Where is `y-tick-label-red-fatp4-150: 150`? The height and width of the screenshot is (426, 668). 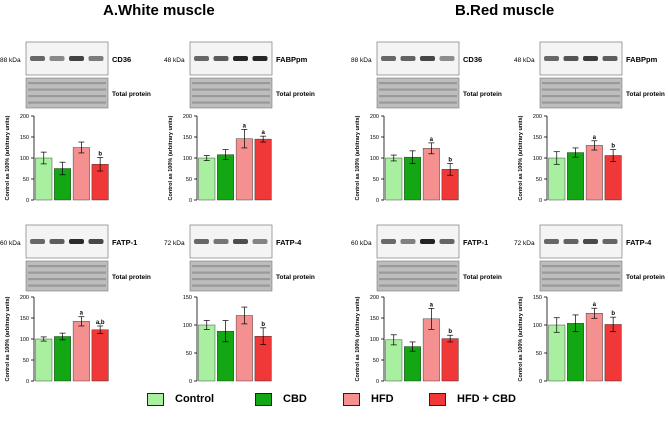 y-tick-label-red-fatp4-150: 150 is located at coordinates (537, 298).